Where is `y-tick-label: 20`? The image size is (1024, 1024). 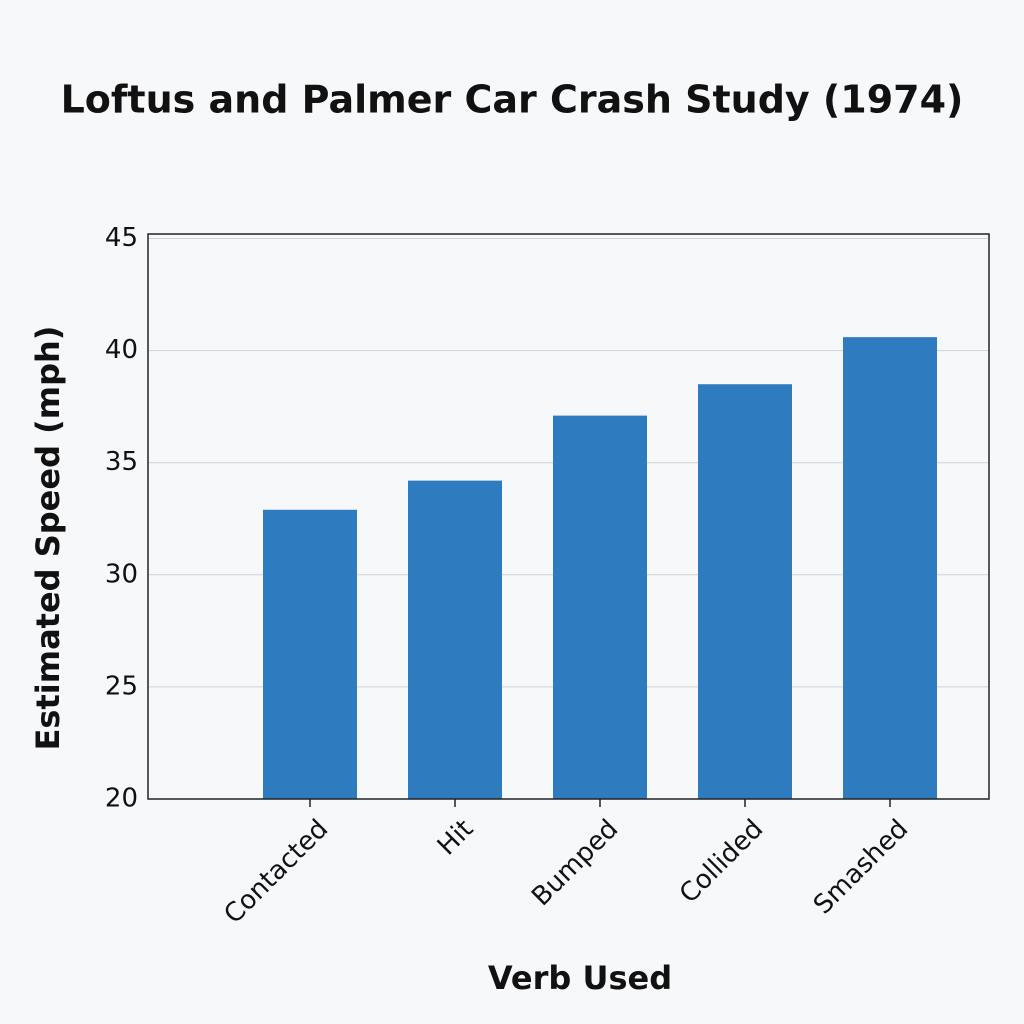
y-tick-label: 20 is located at coordinates (121, 799).